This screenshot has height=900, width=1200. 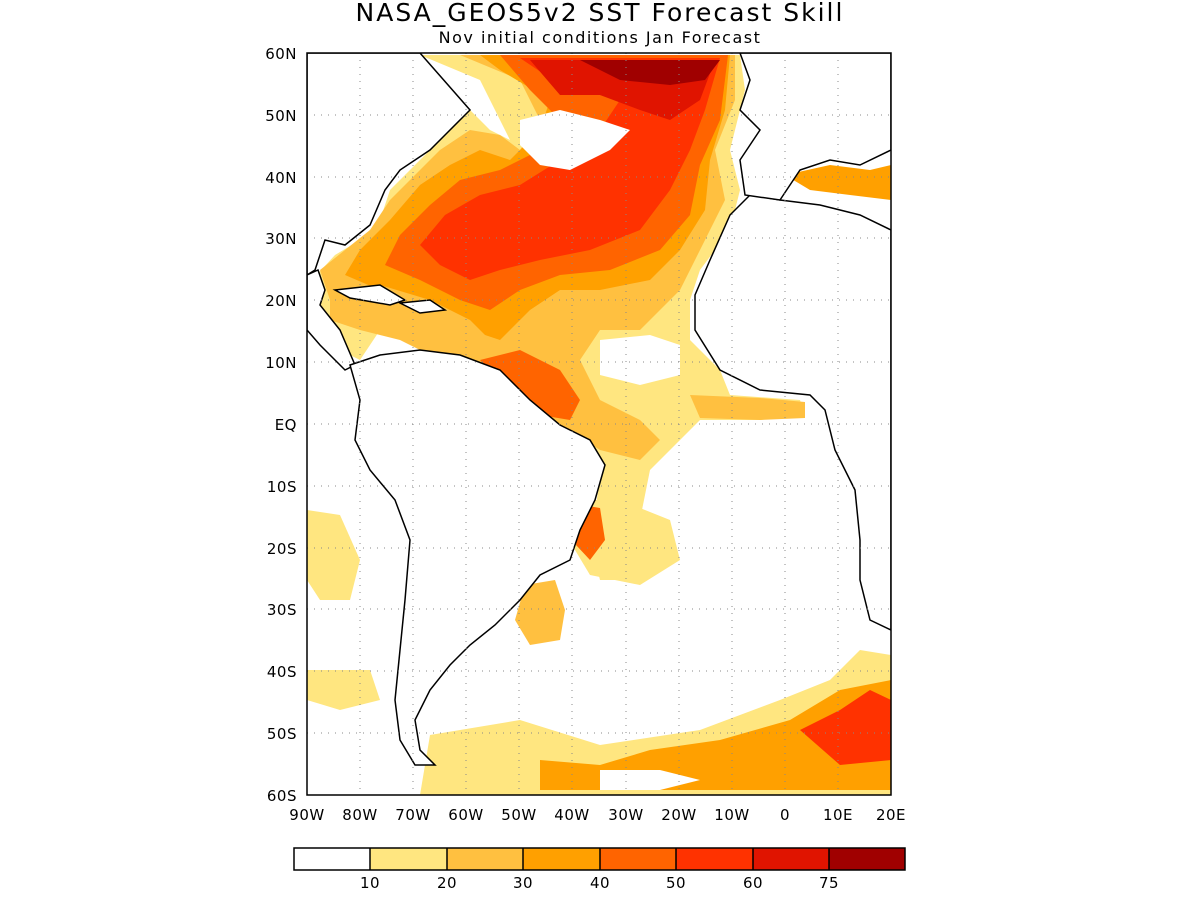 I want to click on skill-region-pacific-west, so click(x=333, y=555).